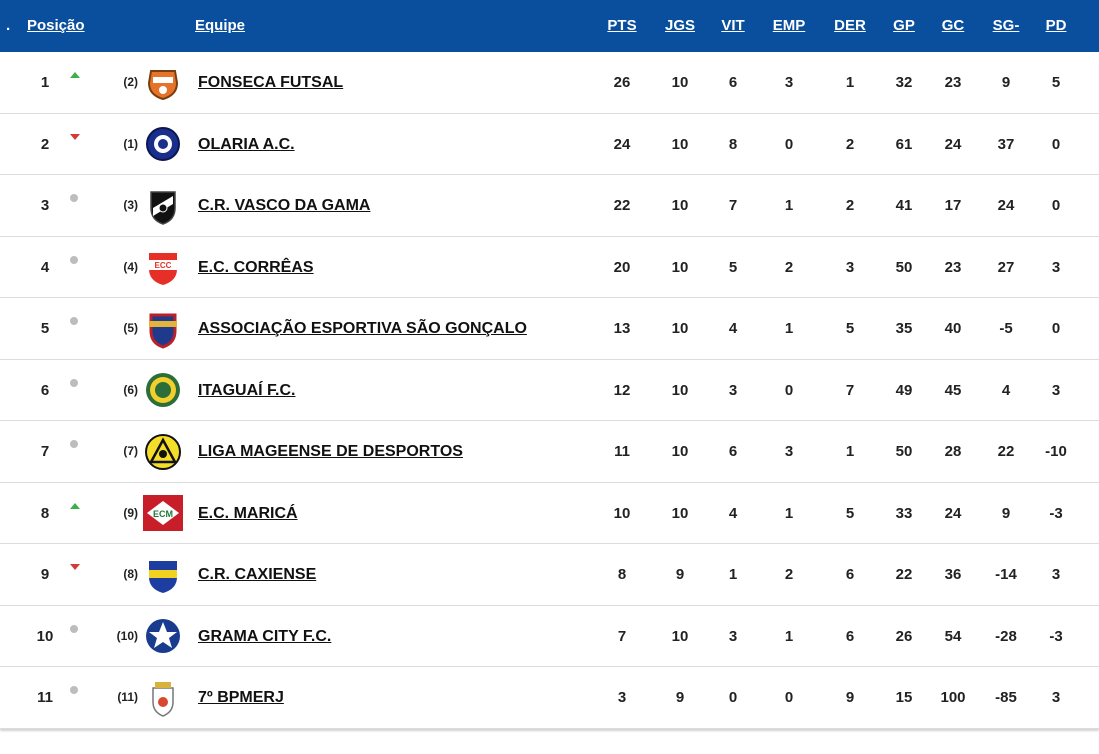 The width and height of the screenshot is (1099, 754). Describe the element at coordinates (45, 451) in the screenshot. I see `position: 7` at that location.